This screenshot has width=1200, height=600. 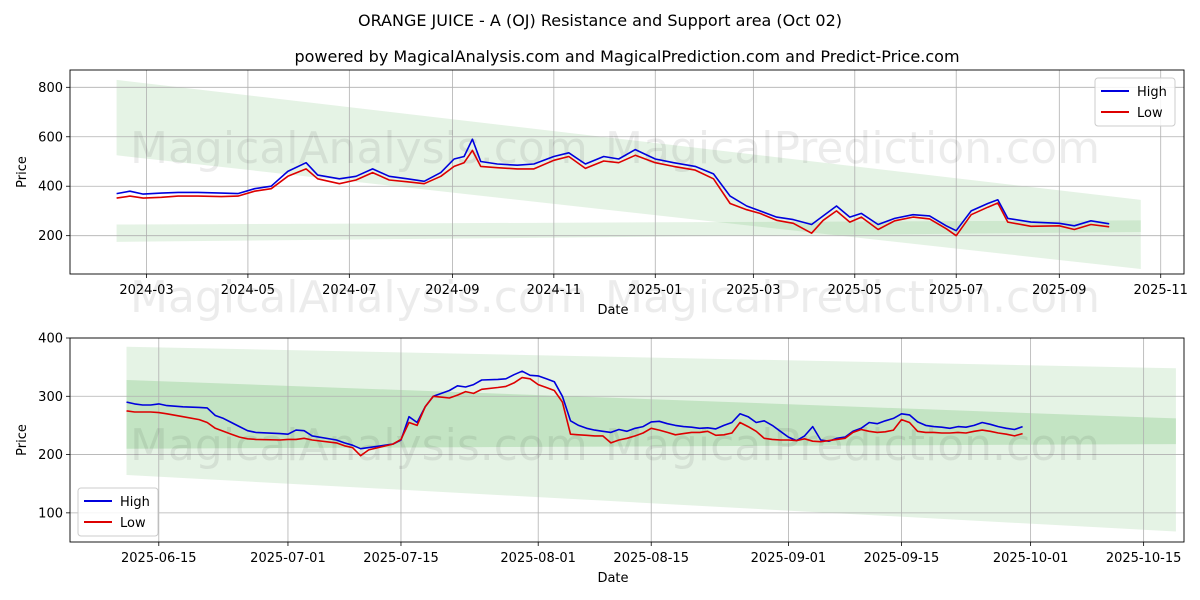 I want to click on x-tick-label: 2024-03, so click(x=146, y=290).